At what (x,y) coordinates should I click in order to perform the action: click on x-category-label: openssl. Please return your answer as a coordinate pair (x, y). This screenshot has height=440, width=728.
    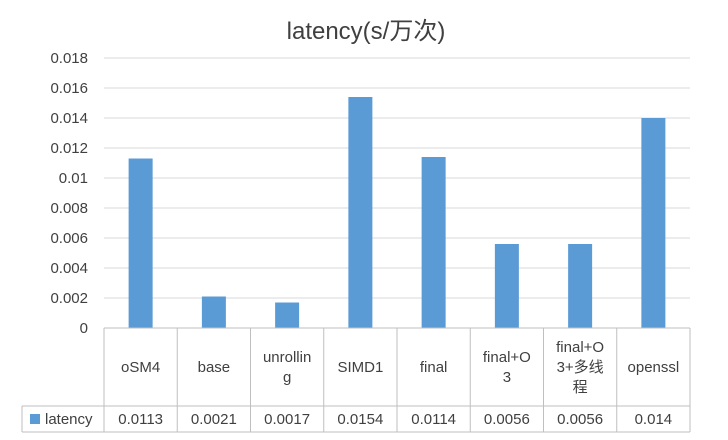
    Looking at the image, I should click on (654, 367).